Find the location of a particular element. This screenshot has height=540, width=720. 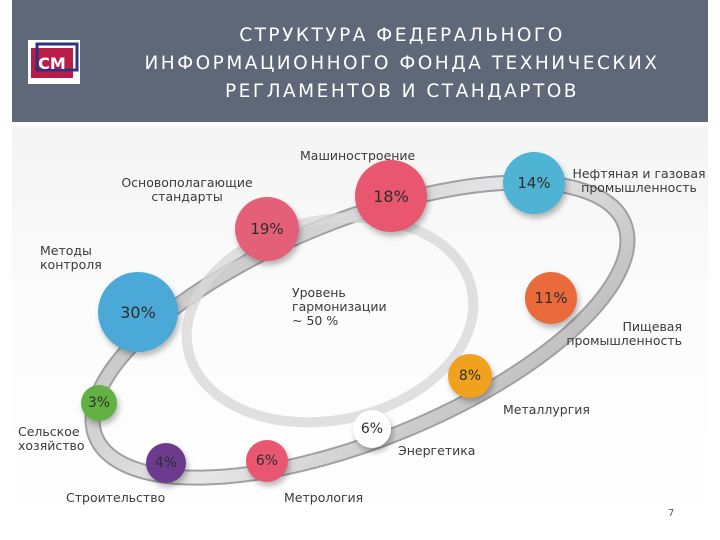

logo-icon: СМ is located at coordinates (54, 62).